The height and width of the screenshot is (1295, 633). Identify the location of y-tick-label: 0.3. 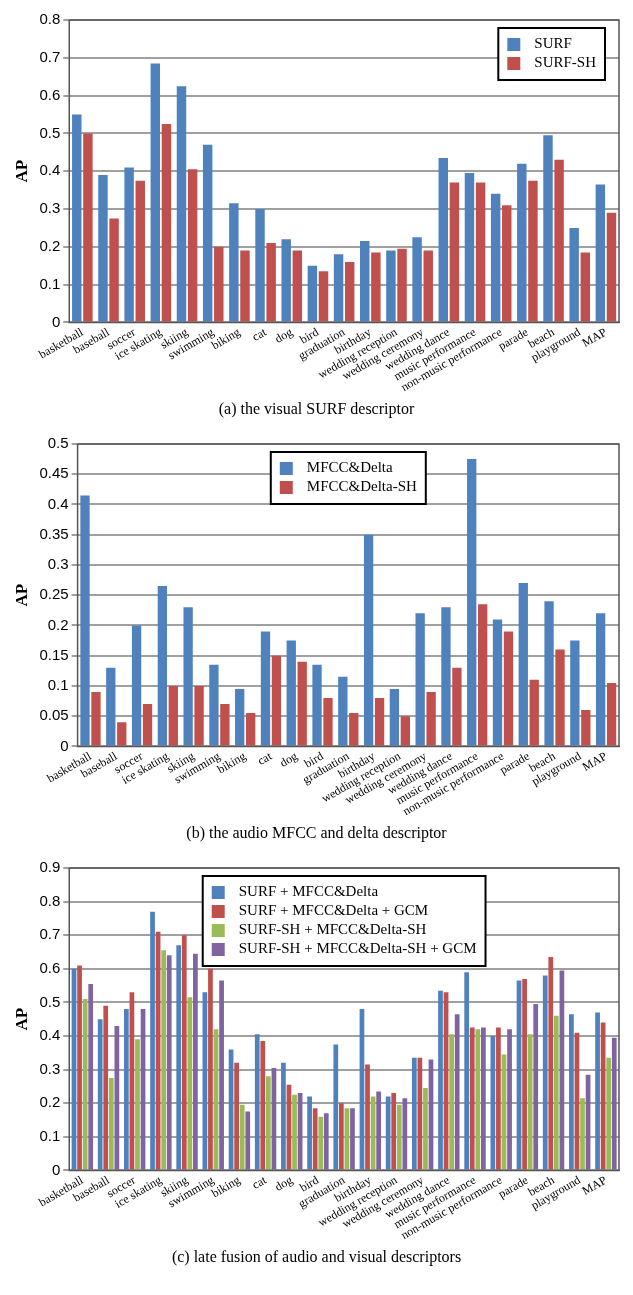
(50, 208).